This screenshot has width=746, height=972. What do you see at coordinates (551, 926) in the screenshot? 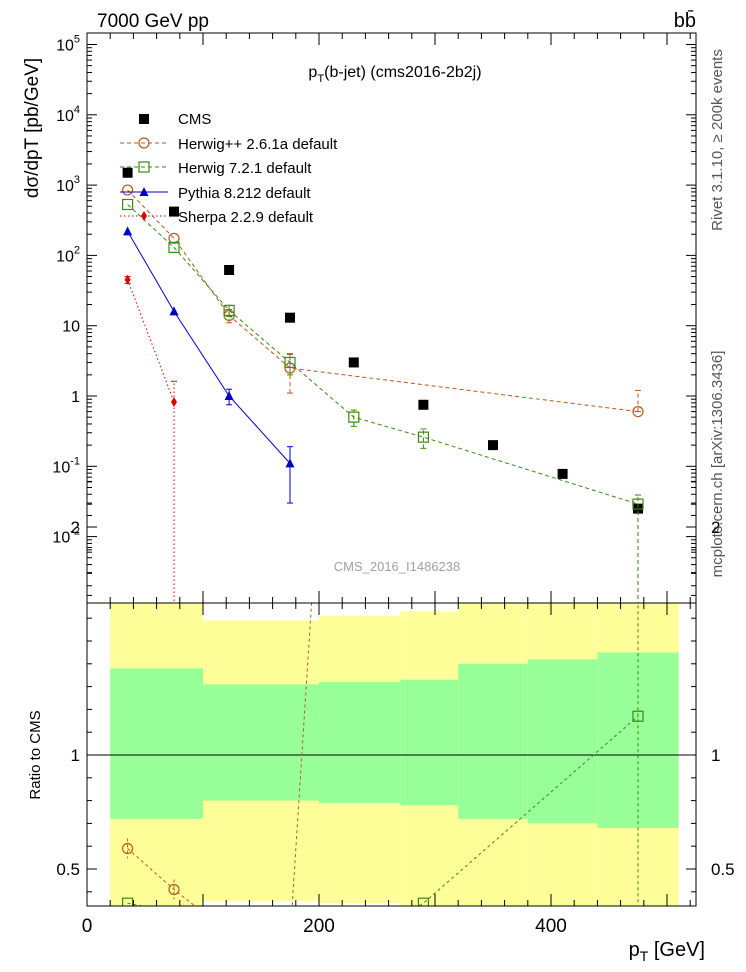
I see `x-tick-label: 400` at bounding box center [551, 926].